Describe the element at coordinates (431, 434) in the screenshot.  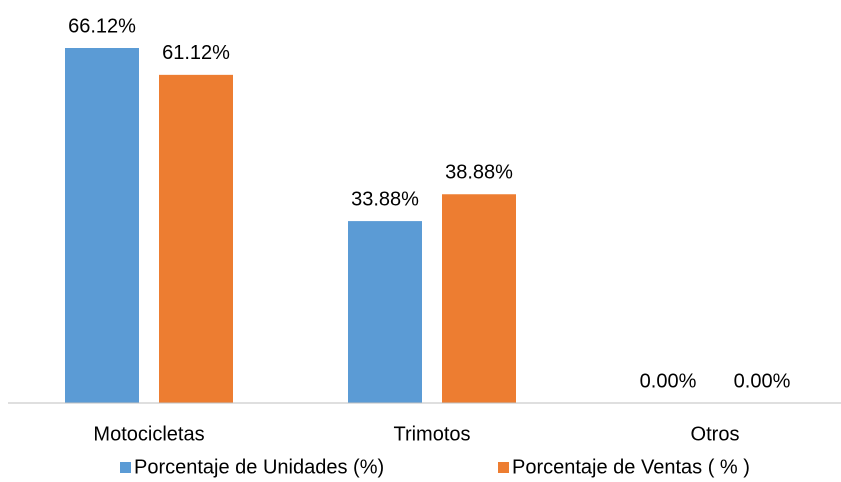
I see `x-tick-label: Trimotos` at that location.